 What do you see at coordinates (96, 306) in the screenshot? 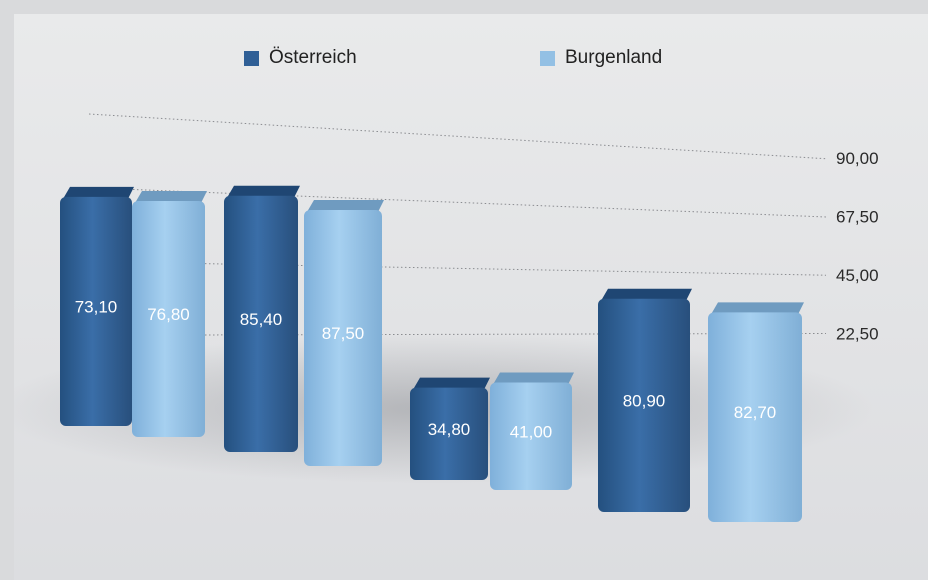
I see `bar-value-label: 73,10` at bounding box center [96, 306].